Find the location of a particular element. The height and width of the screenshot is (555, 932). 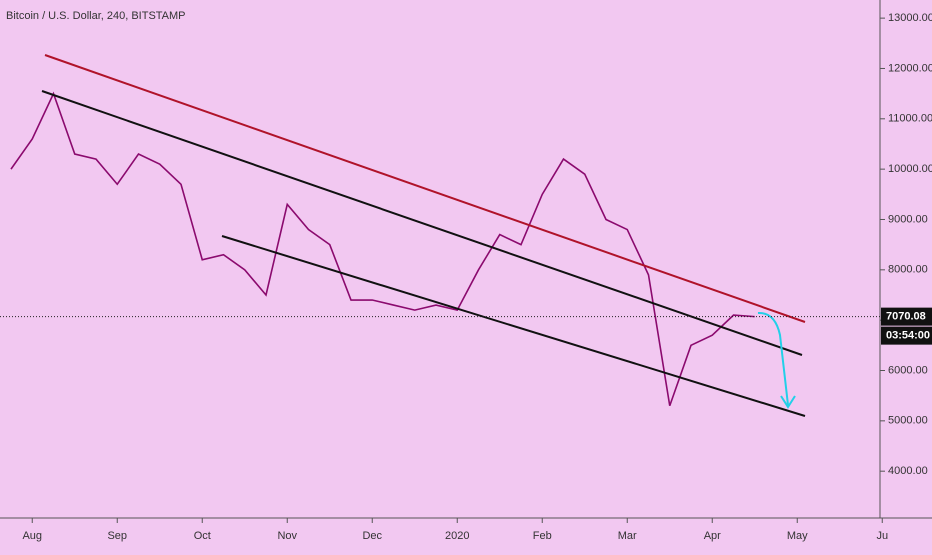

x-tick-label: 2020 is located at coordinates (457, 536).